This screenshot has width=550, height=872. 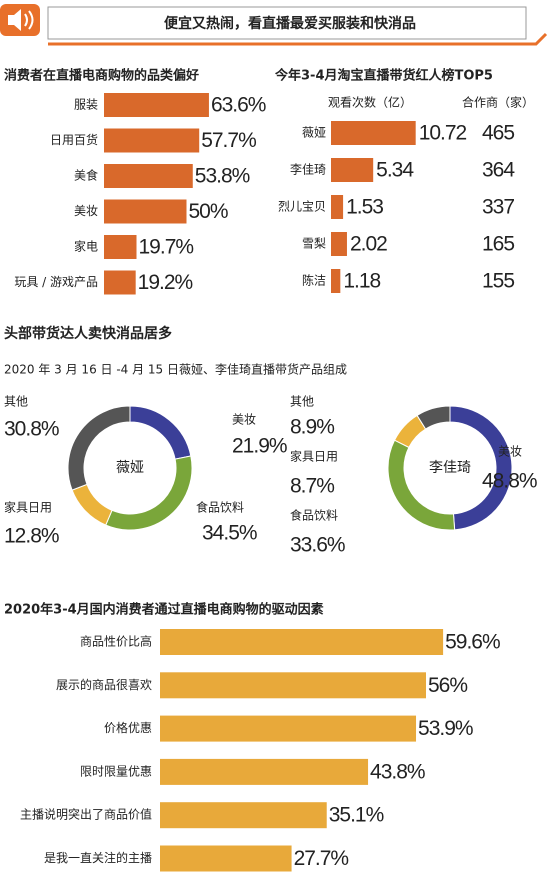 I want to click on value-label: 19.7%, so click(x=166, y=247).